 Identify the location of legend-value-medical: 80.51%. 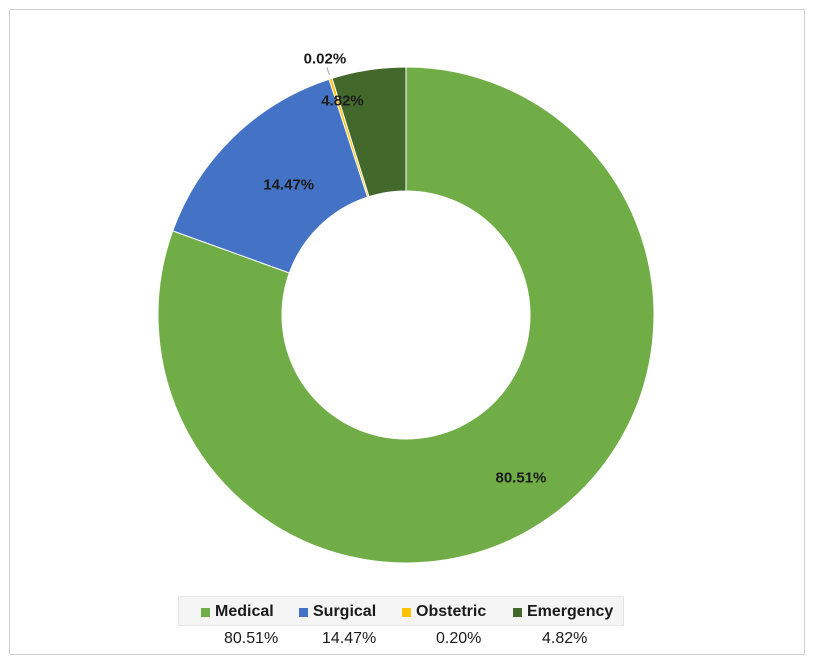
(251, 638).